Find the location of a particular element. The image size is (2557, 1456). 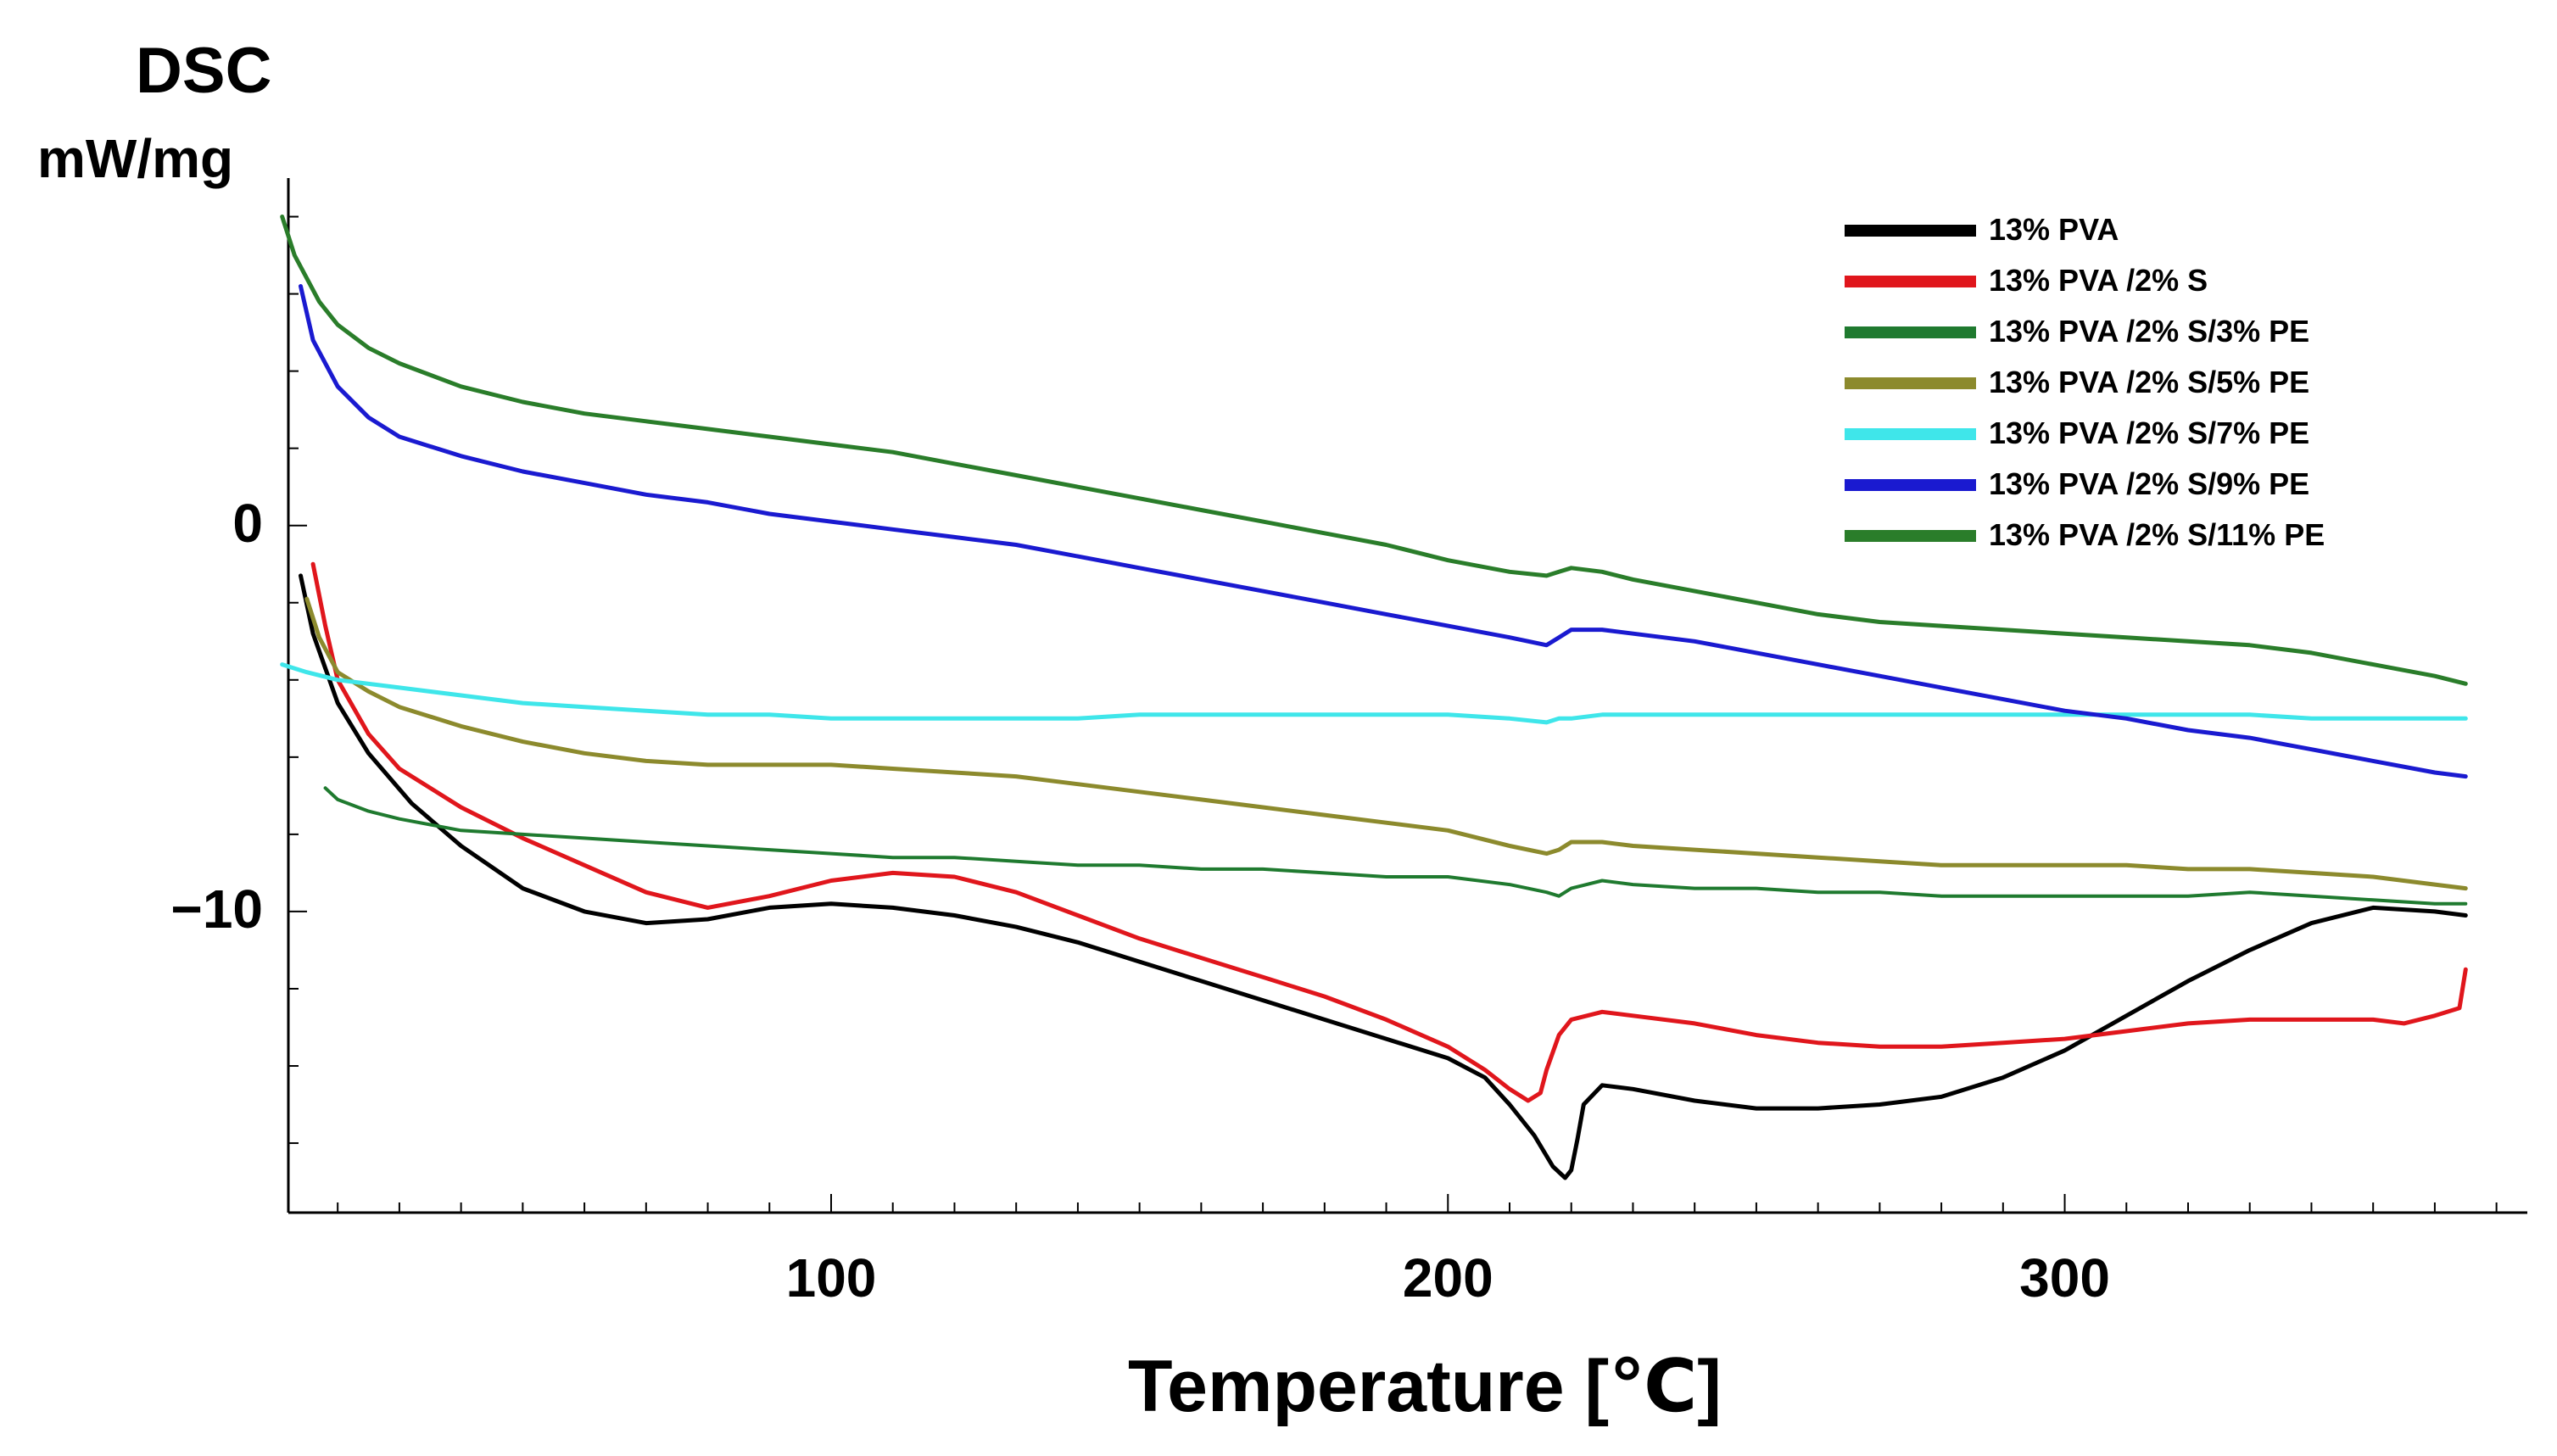

legend-label: 13% PVA /2% S/9% PE is located at coordinates (2149, 483).